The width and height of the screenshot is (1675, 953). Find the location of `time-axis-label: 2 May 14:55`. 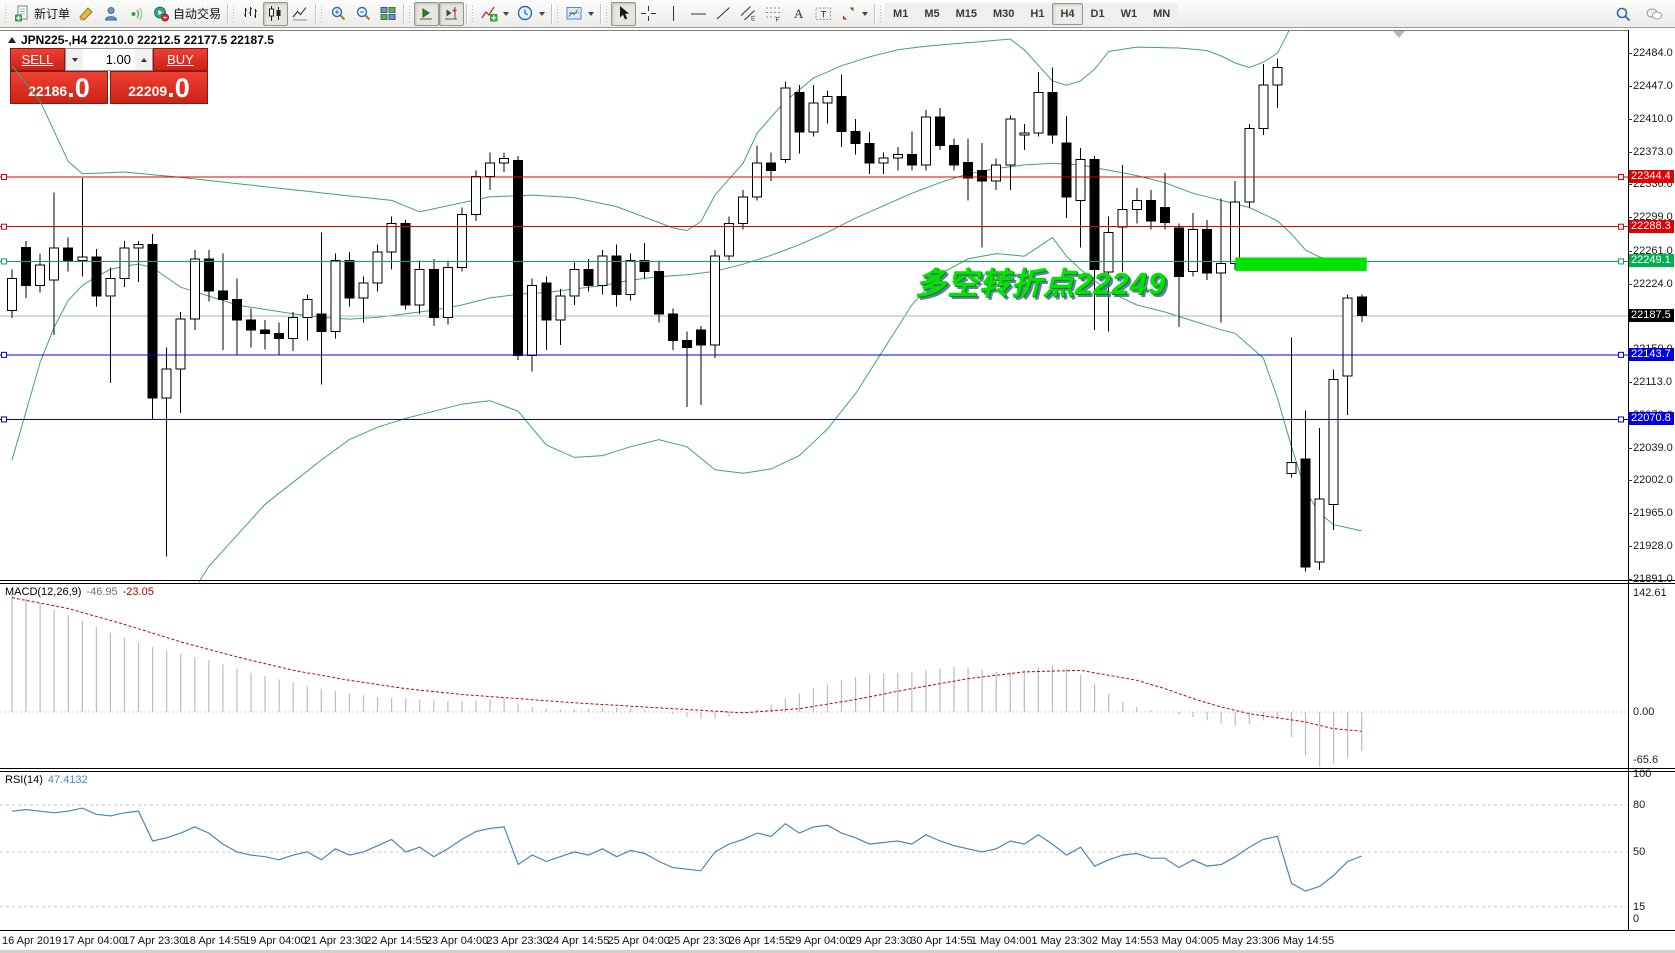

time-axis-label: 2 May 14:55 is located at coordinates (1122, 941).